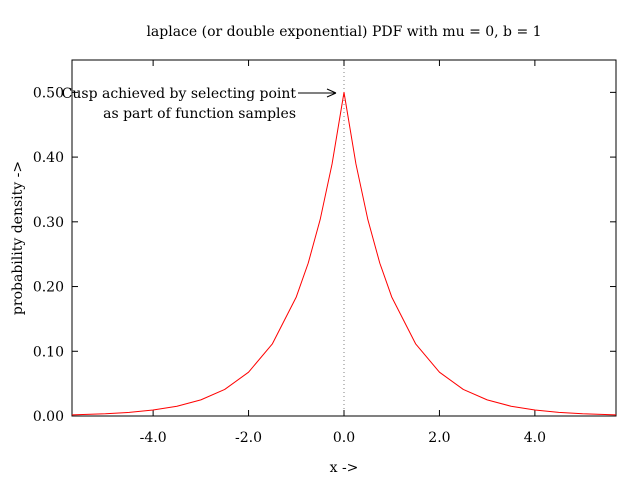 The width and height of the screenshot is (640, 480). Describe the element at coordinates (48, 288) in the screenshot. I see `y-tick-label: 0.20` at that location.